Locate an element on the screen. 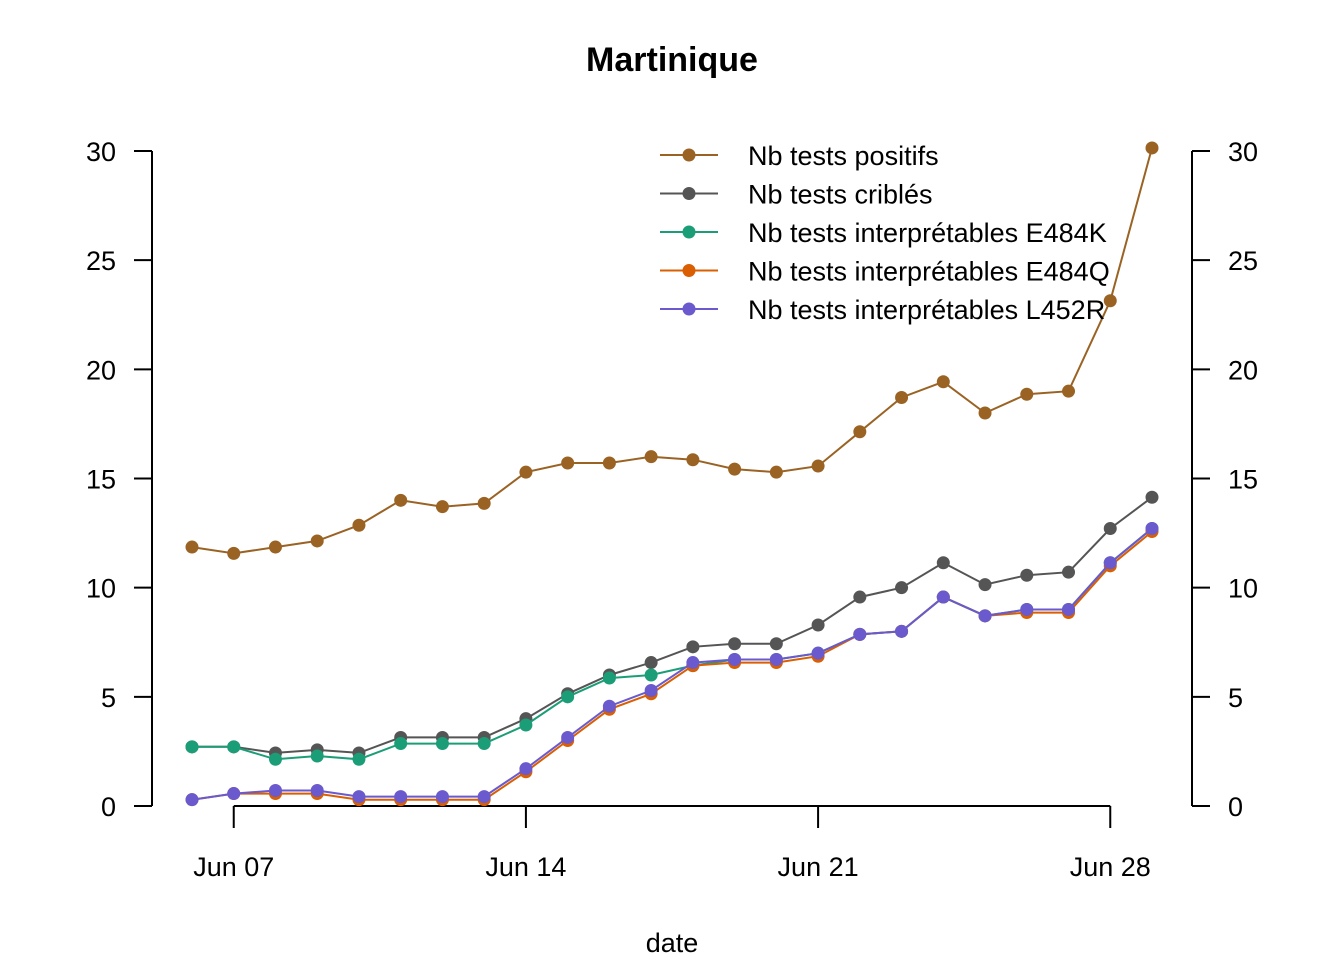  x-tick-label: Jun 21 is located at coordinates (818, 867).